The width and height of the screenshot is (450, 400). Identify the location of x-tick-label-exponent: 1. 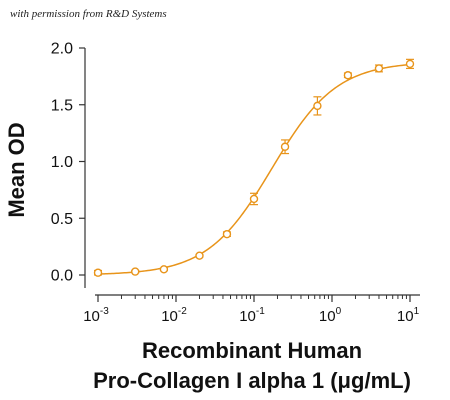
(417, 311).